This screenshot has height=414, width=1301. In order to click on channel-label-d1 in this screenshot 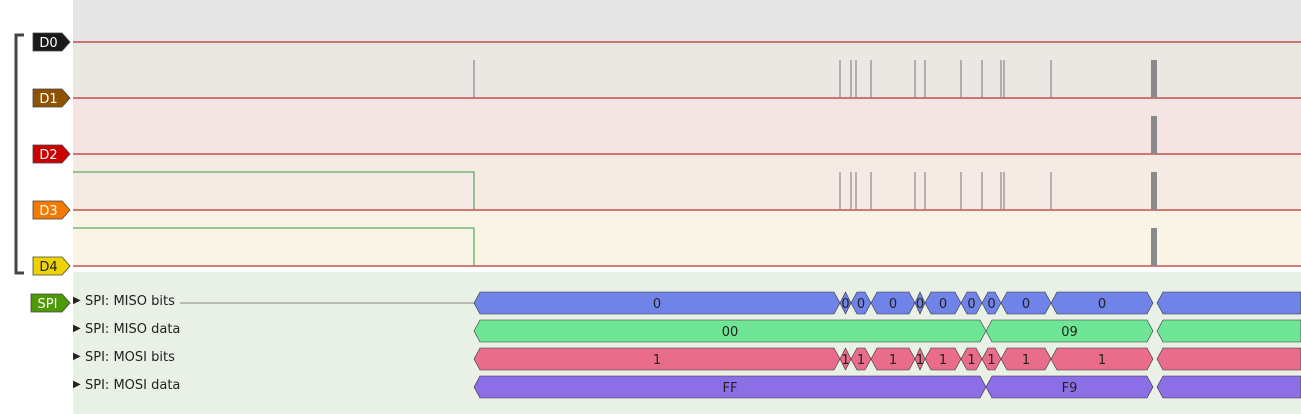, I will do `click(51, 98)`.